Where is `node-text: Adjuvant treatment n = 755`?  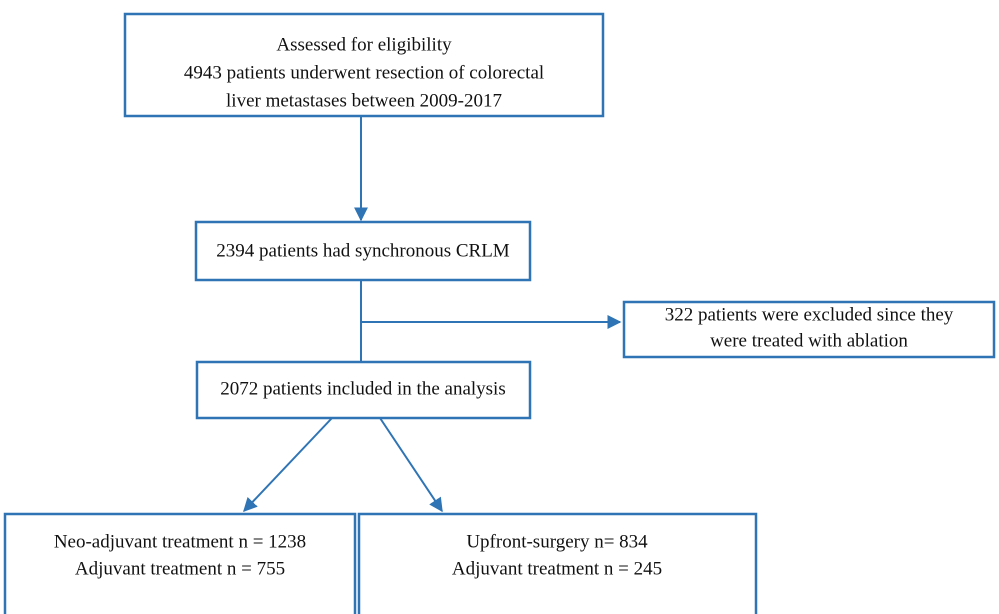 node-text: Adjuvant treatment n = 755 is located at coordinates (180, 568).